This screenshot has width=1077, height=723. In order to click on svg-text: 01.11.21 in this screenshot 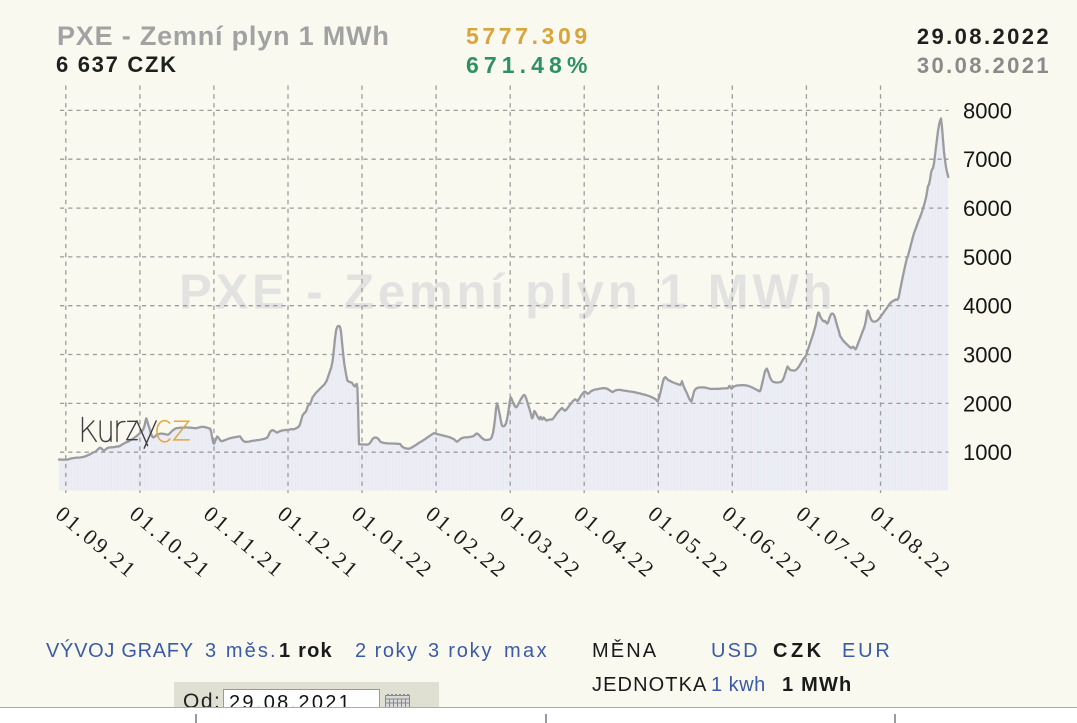, I will do `click(244, 542)`.